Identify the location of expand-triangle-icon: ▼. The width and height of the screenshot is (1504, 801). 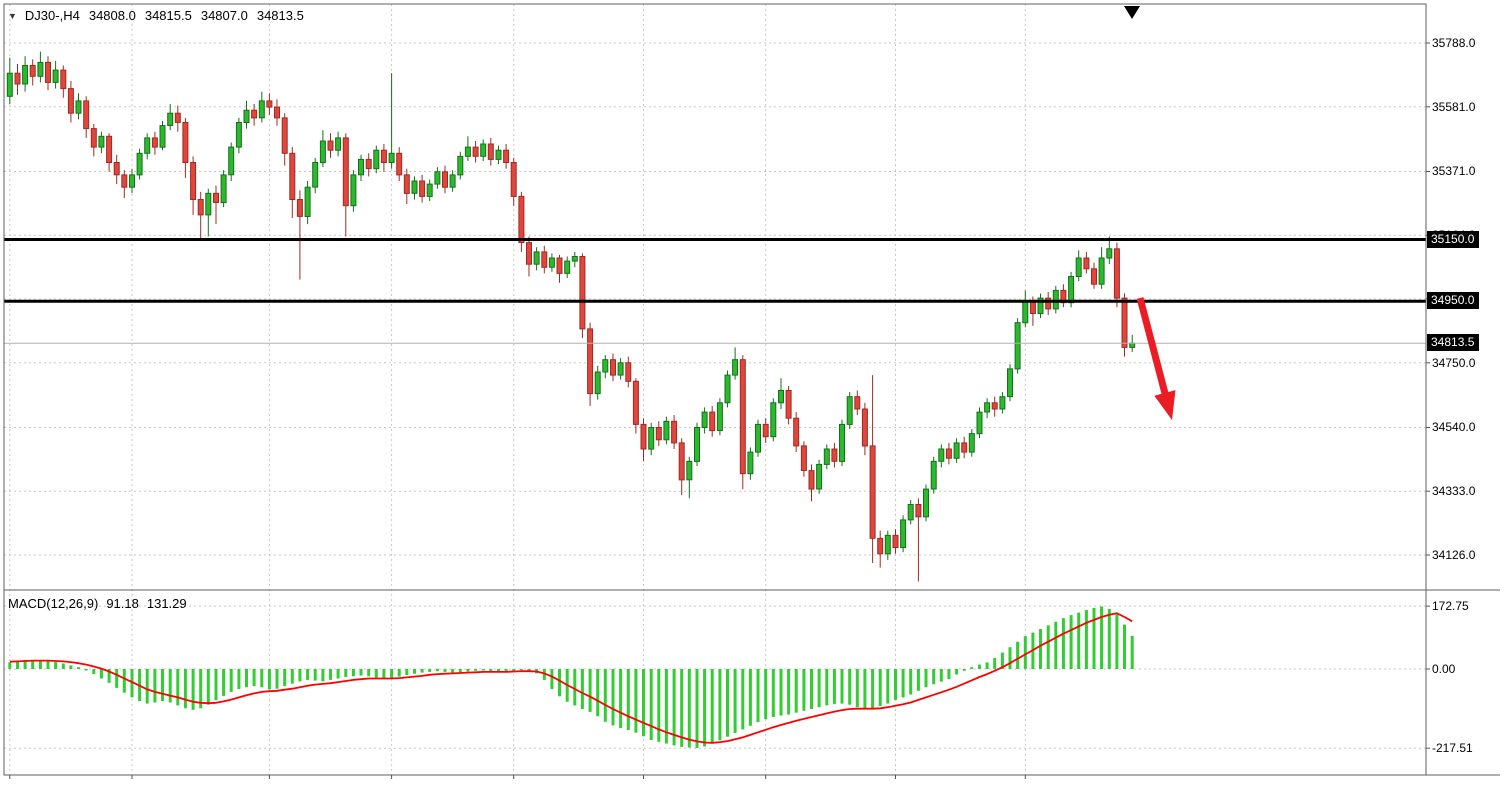
(12, 15).